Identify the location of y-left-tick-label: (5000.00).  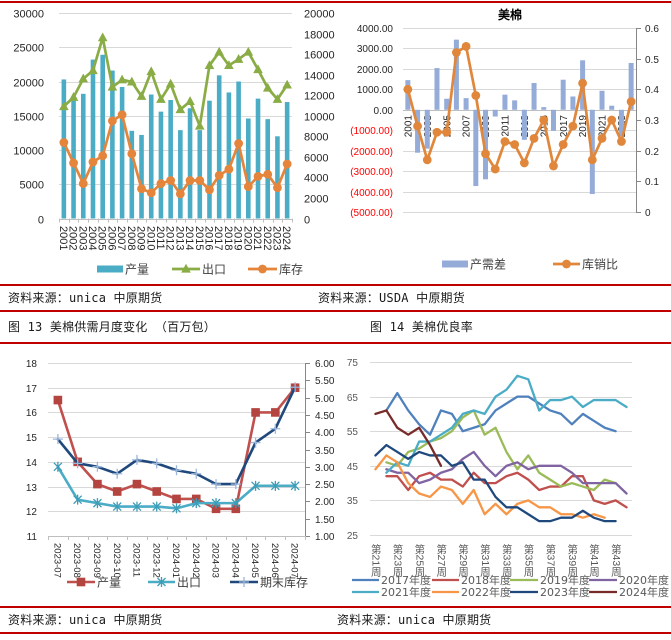
(371, 213).